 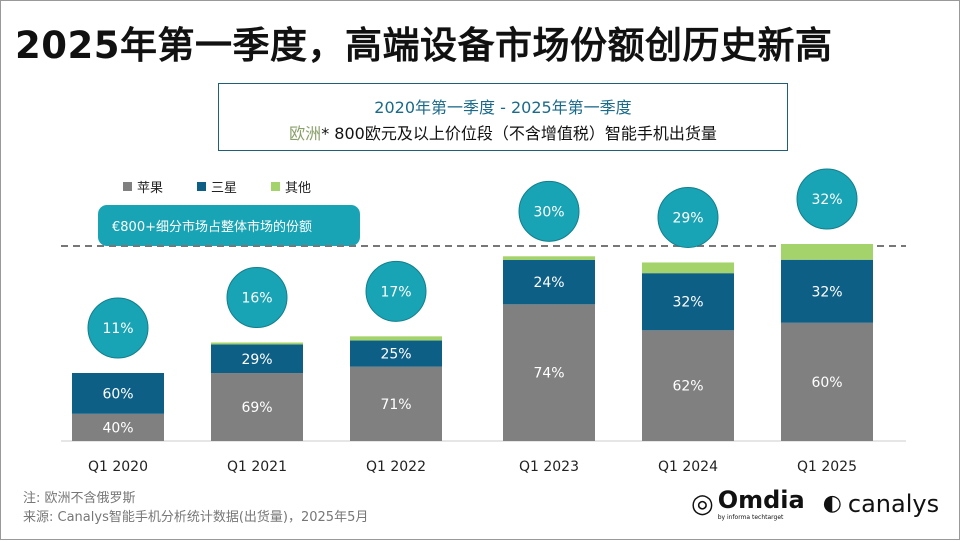 What do you see at coordinates (827, 467) in the screenshot?
I see `x-tick-label: Q1 2025` at bounding box center [827, 467].